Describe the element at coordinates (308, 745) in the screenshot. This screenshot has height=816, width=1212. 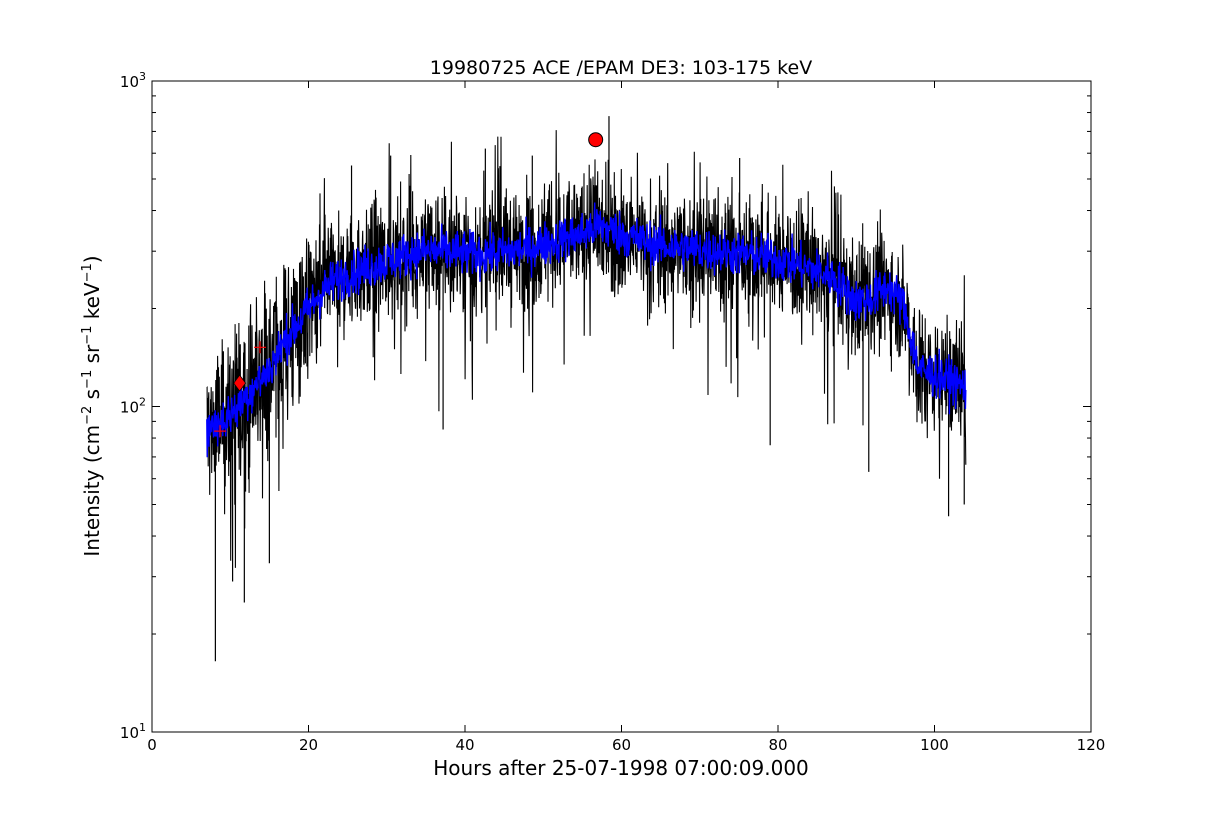
I see `x-tick-label: 20` at that location.